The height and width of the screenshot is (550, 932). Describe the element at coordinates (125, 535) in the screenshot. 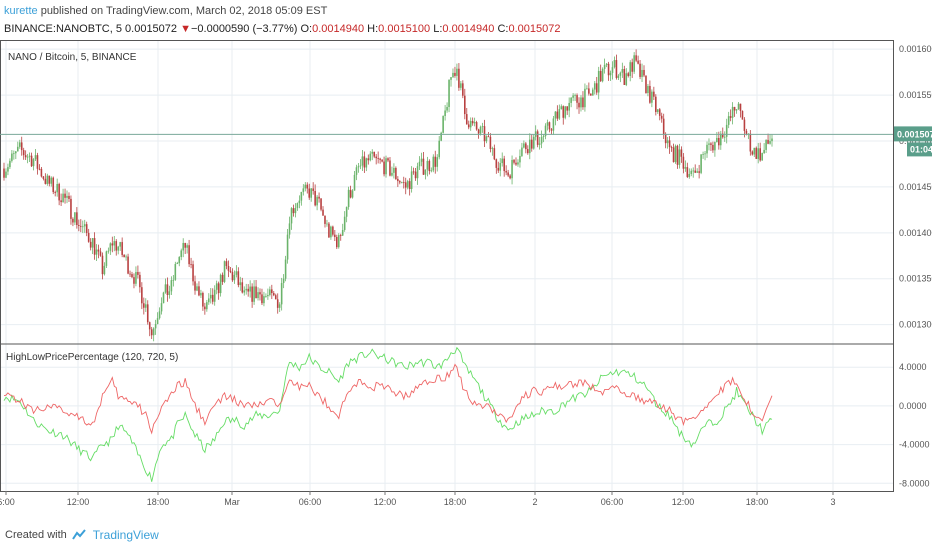

I see `tradingview-brand-link: TradingView` at that location.